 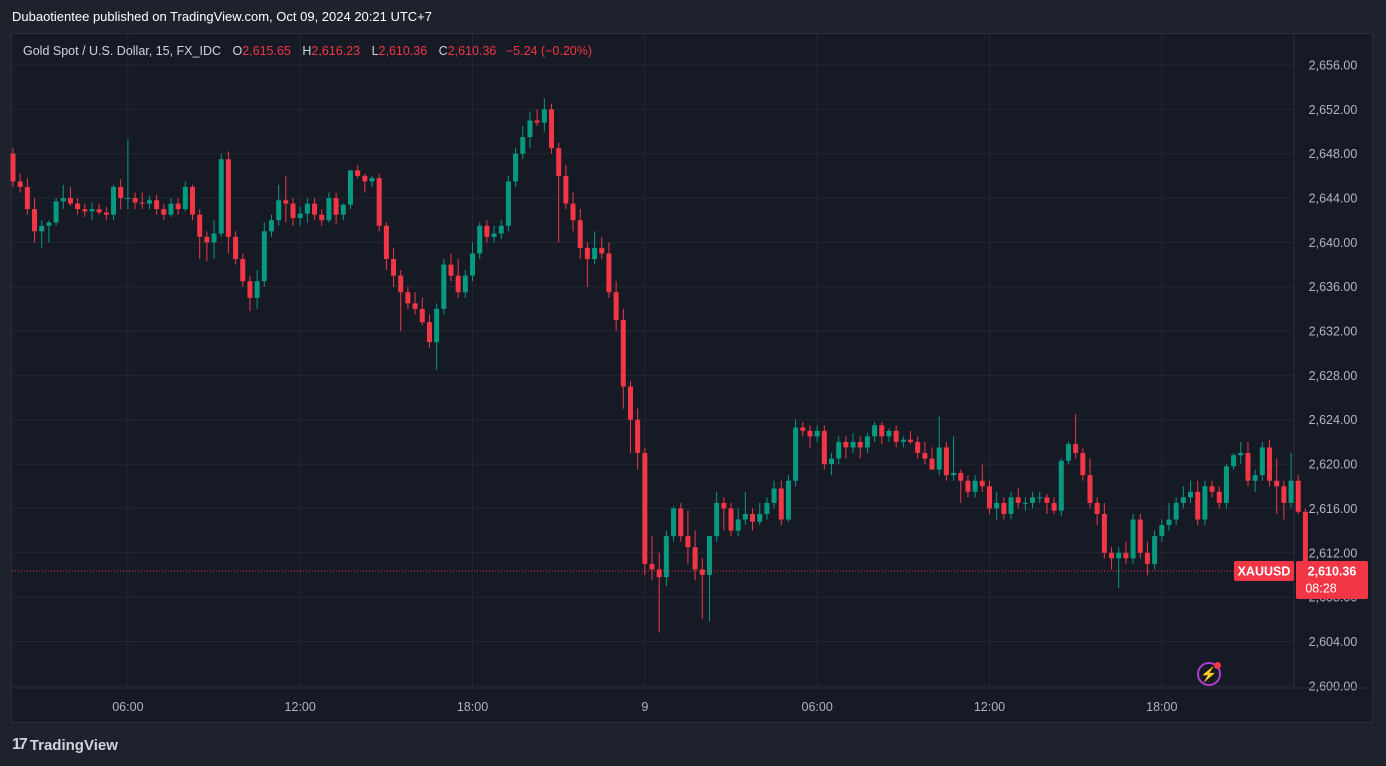 What do you see at coordinates (1333, 154) in the screenshot?
I see `y-tick-label: 2,648.00` at bounding box center [1333, 154].